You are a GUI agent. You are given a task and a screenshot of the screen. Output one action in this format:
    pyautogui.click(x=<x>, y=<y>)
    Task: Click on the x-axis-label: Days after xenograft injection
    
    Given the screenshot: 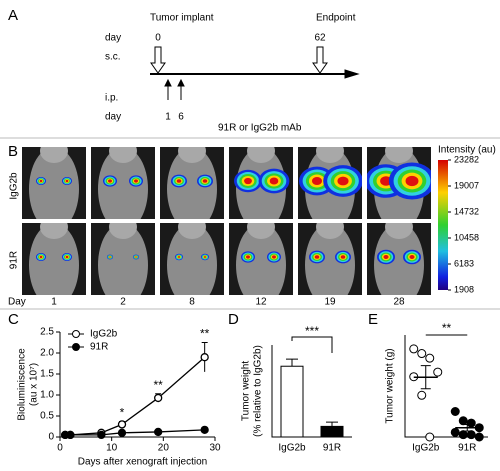 What is the action you would take?
    pyautogui.click(x=143, y=462)
    